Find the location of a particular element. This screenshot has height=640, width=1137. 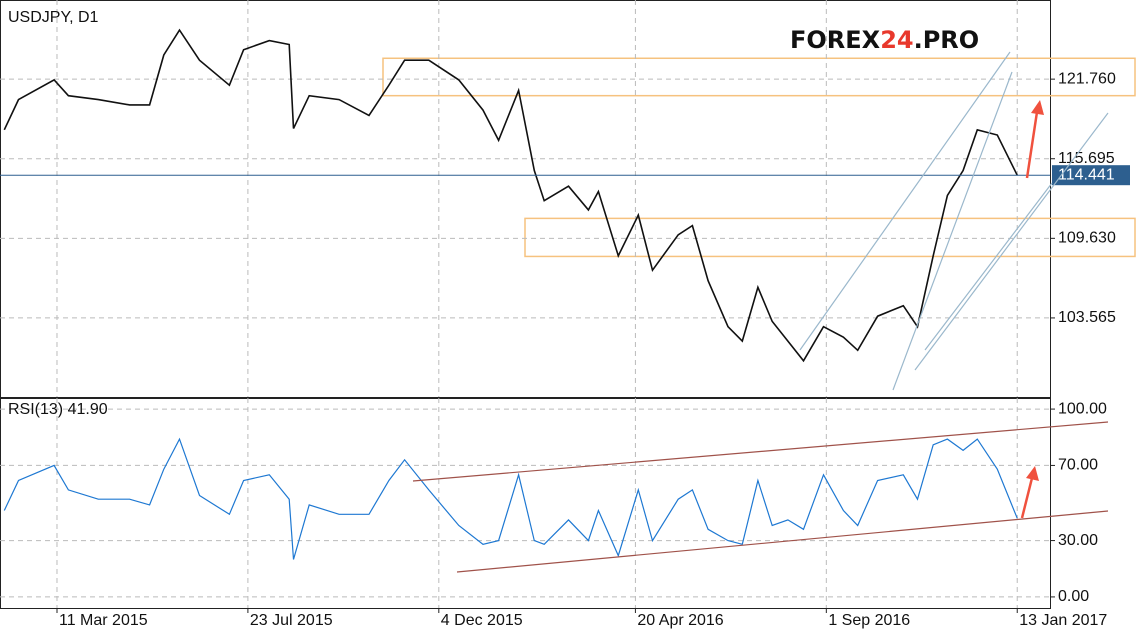

rsi-title: RSI(13) 41.90 is located at coordinates (58, 409).